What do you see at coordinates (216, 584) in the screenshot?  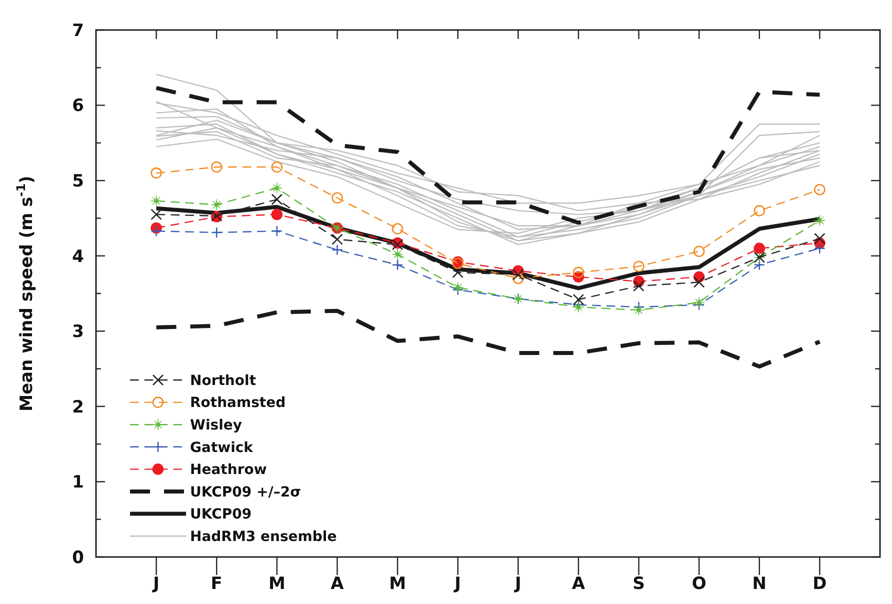 I see `x-tick-label: F` at bounding box center [216, 584].